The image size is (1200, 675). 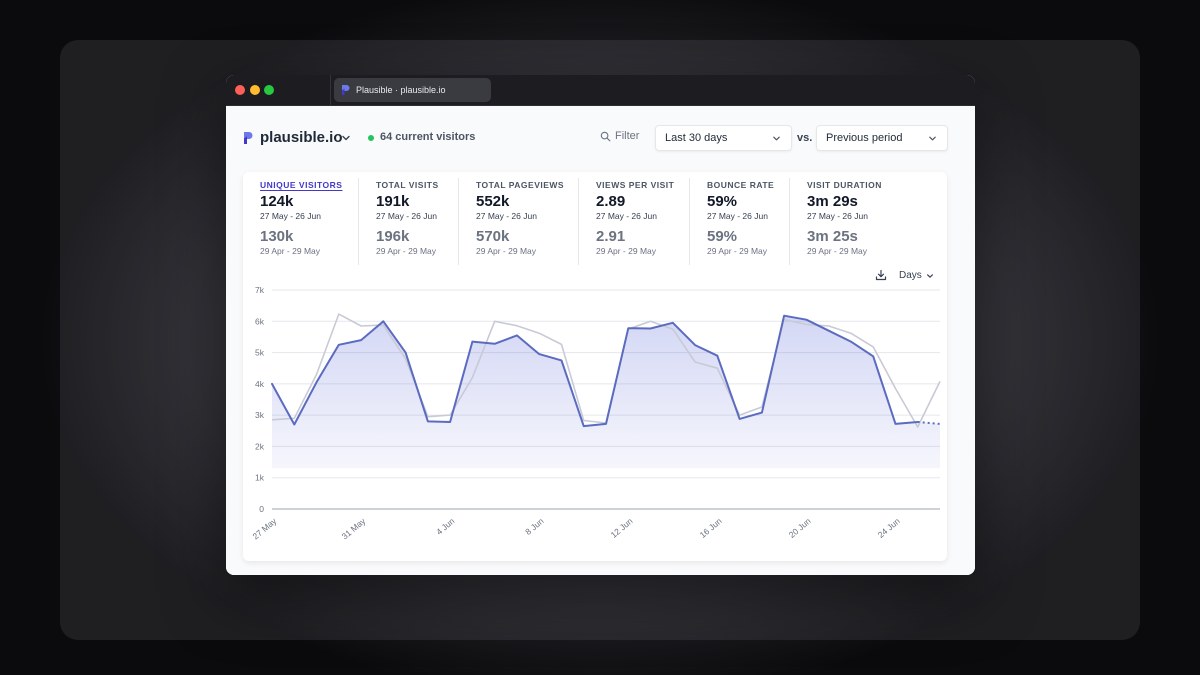 What do you see at coordinates (428, 137) in the screenshot?
I see `current-visitors-link: 64 current visitors` at bounding box center [428, 137].